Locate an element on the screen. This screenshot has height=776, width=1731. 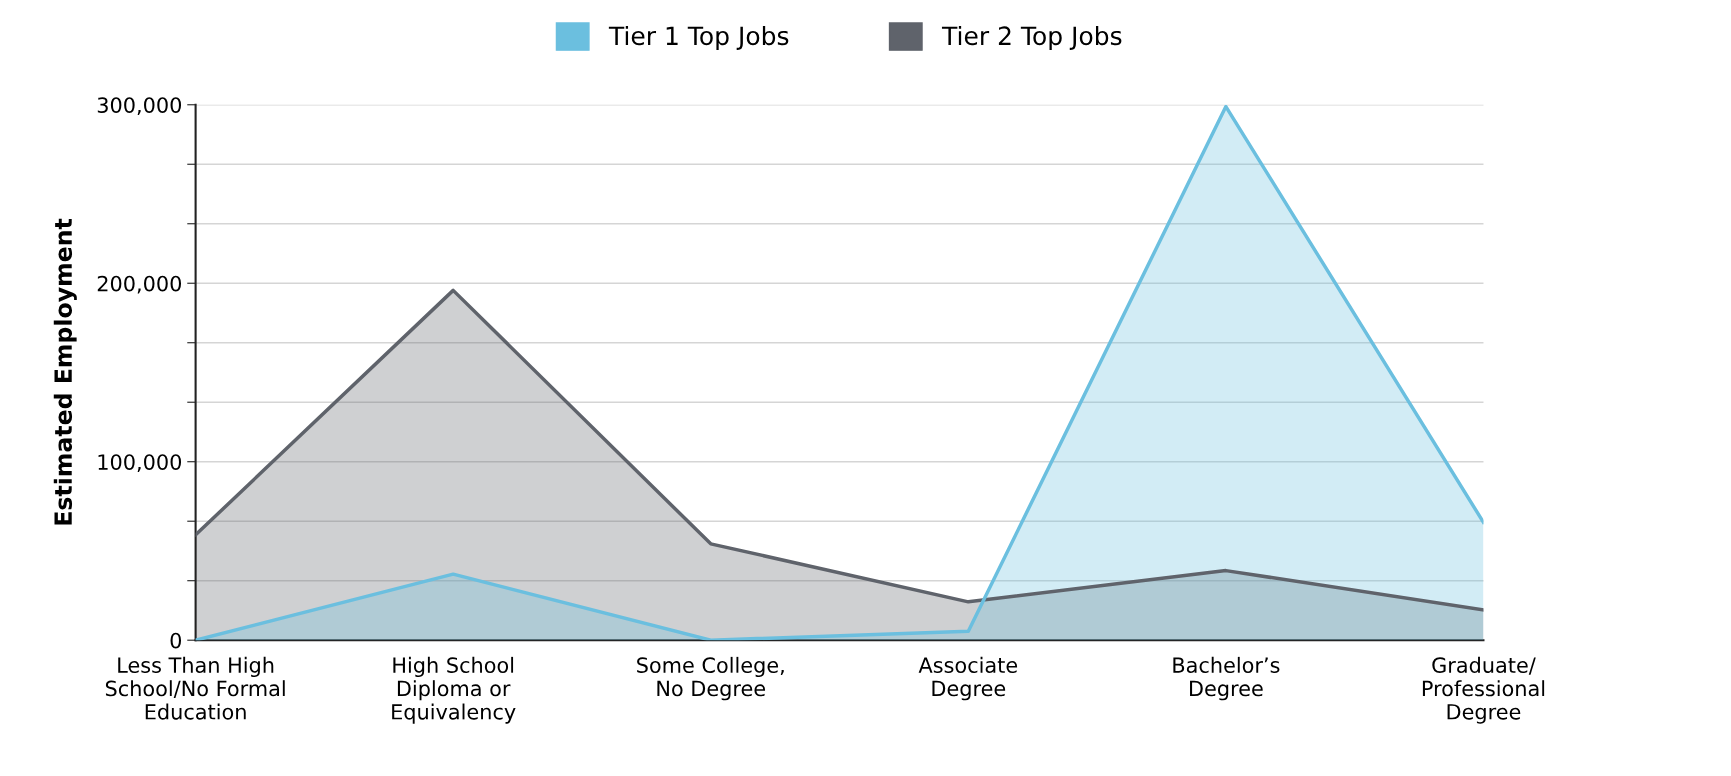
y-axis-title: Estimated Employment is located at coordinates (65, 371).